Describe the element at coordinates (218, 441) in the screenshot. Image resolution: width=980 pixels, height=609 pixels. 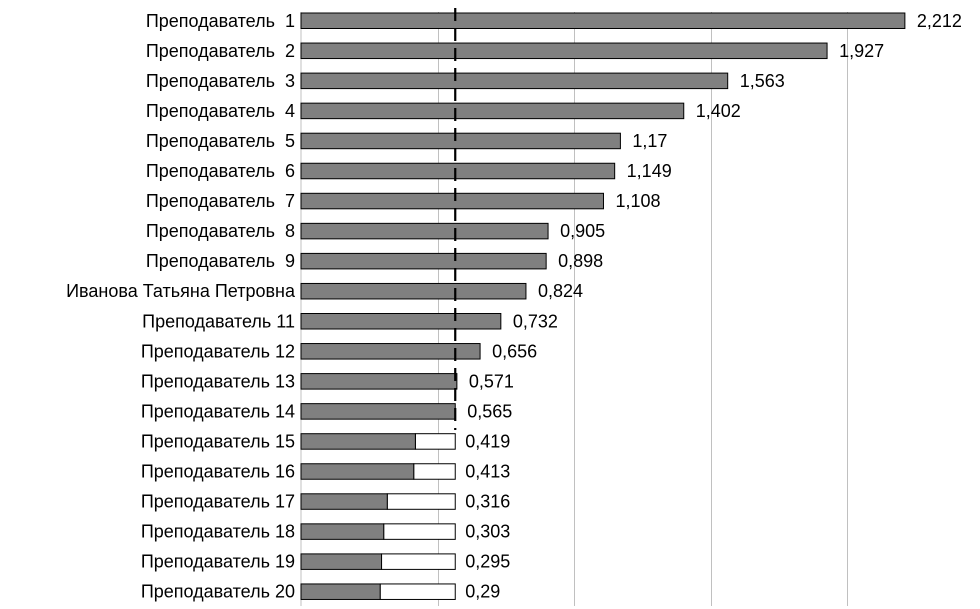
I see `category-label-15: Преподаватель 15` at that location.